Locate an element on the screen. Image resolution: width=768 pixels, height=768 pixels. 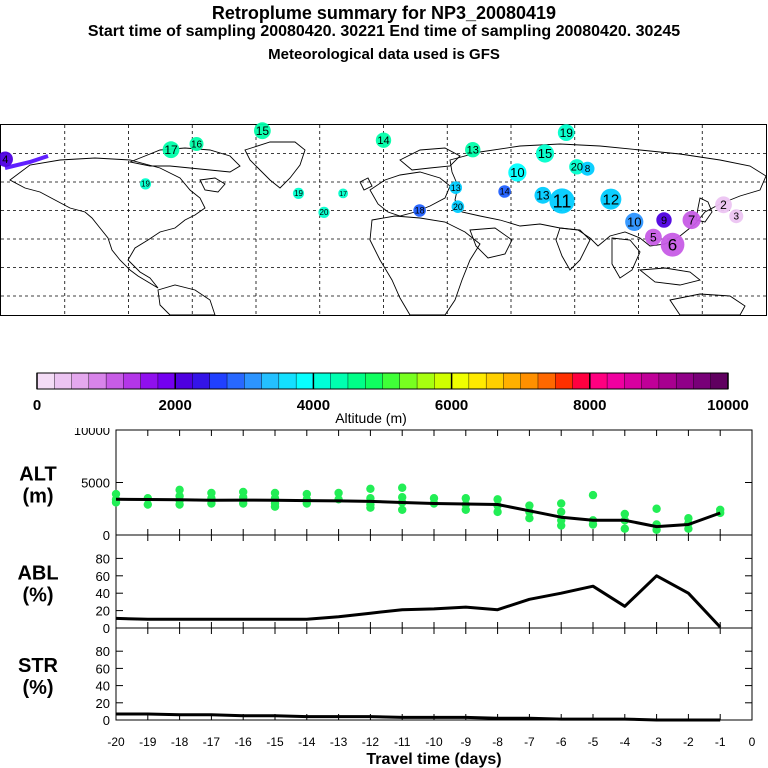
plume-day-label: 4 is located at coordinates (5, 160).